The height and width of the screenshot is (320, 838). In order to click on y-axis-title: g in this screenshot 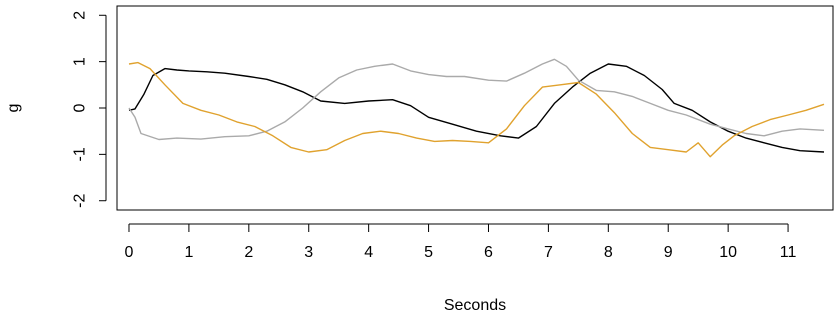, I will do `click(13, 108)`.